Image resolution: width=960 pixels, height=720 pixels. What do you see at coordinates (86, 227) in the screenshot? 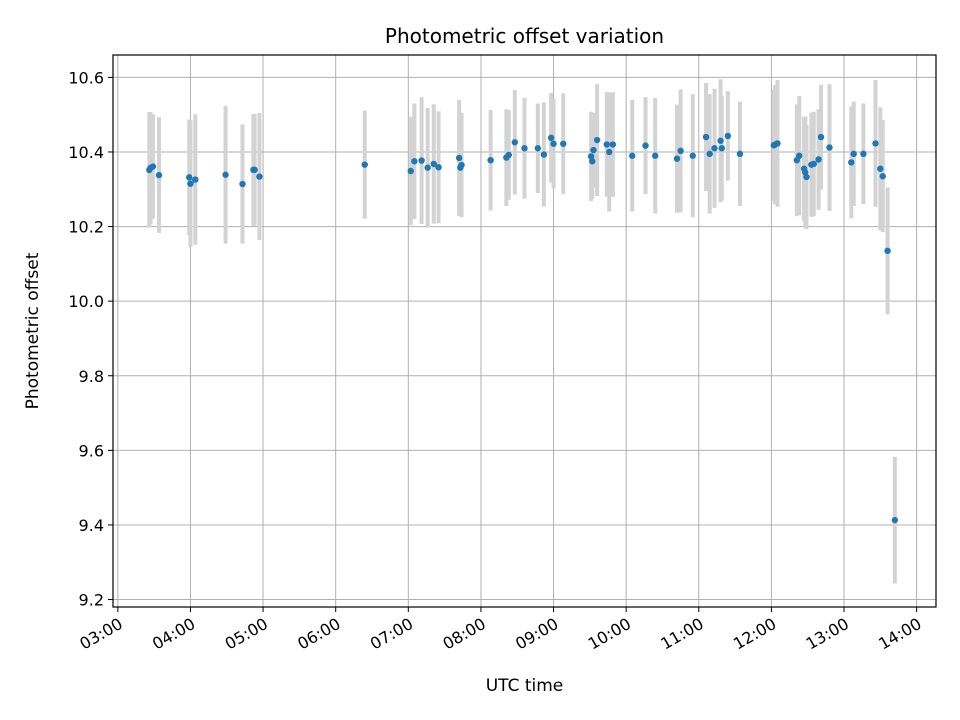
I see `y-tick-label: 10.2` at bounding box center [86, 227].